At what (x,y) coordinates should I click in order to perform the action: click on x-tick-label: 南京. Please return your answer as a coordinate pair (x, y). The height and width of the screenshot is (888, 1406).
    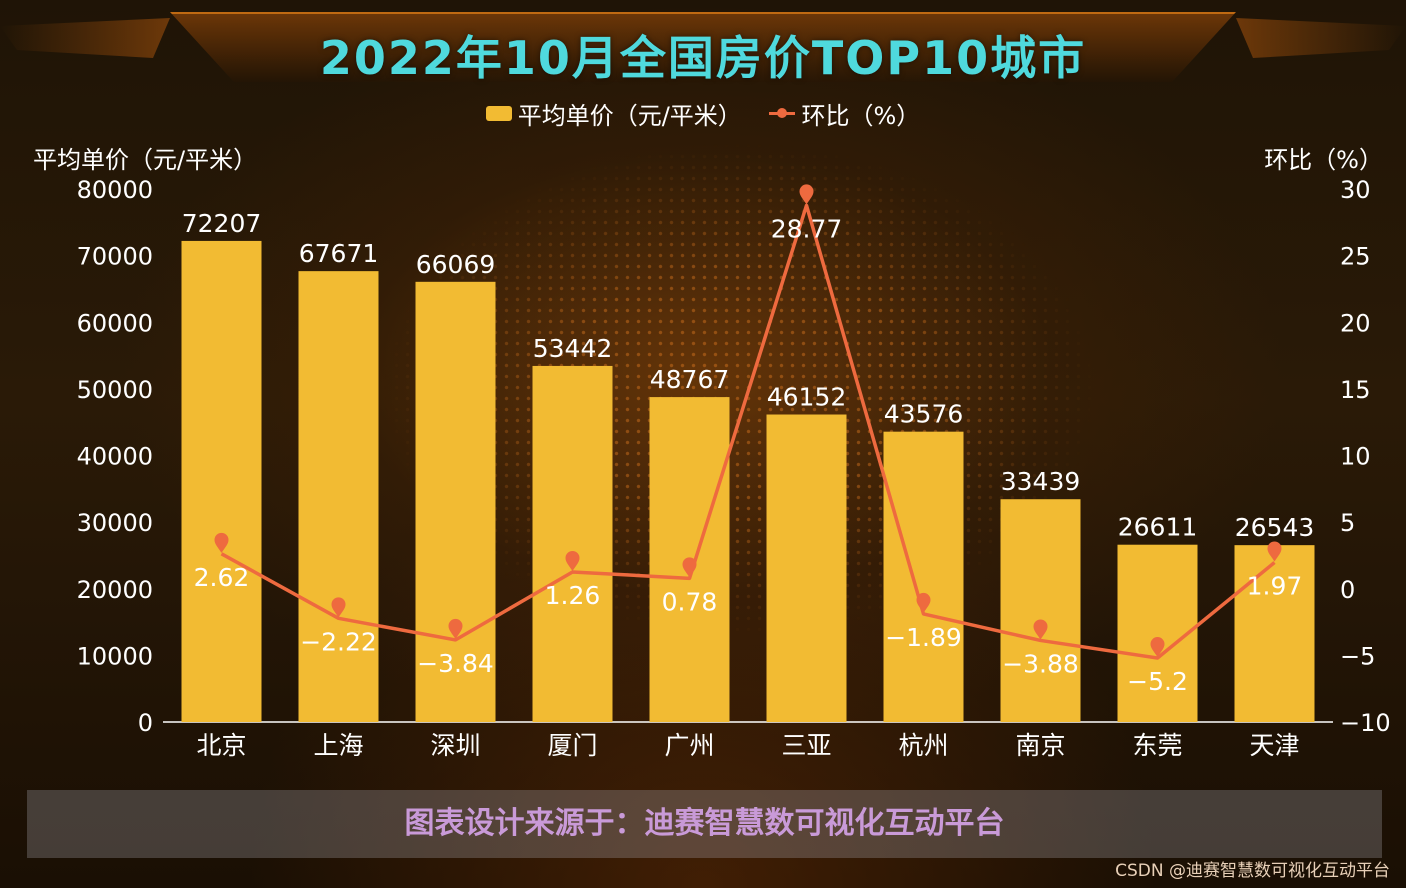
    Looking at the image, I should click on (1040, 745).